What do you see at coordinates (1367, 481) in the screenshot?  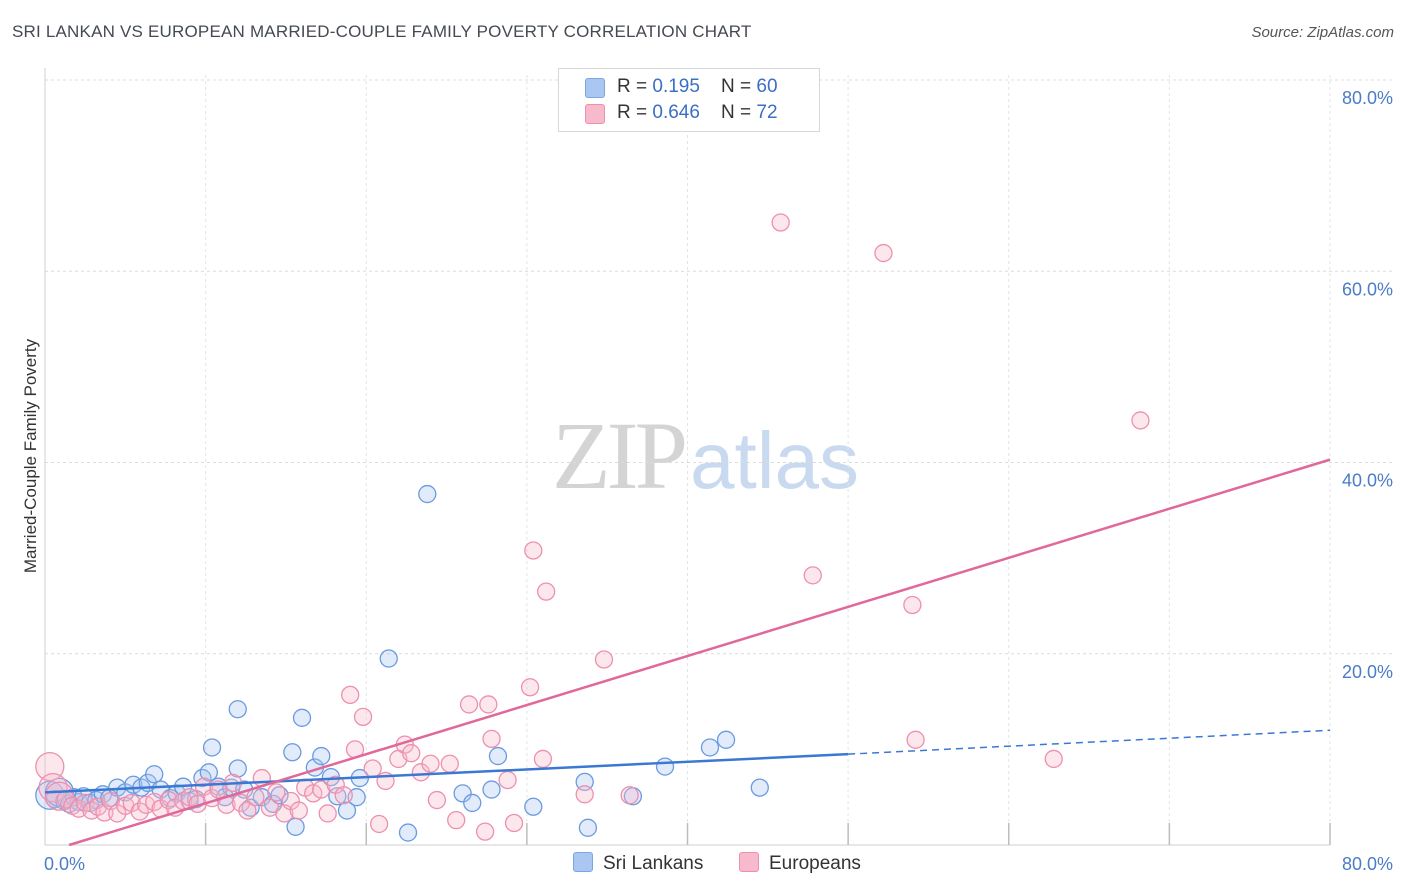 I see `y-tick-label: 40.0%` at bounding box center [1367, 481].